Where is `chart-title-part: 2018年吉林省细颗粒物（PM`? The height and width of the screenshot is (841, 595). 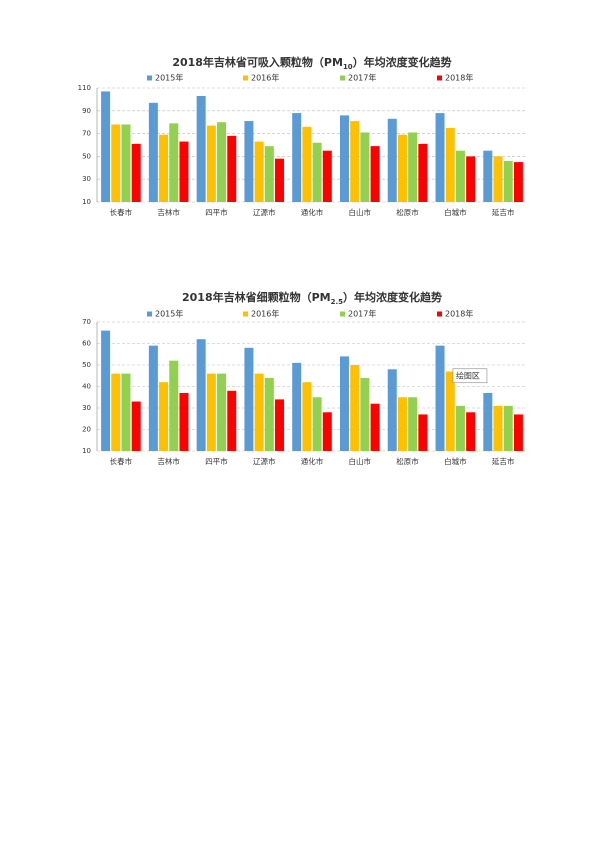
chart-title-part: 2018年吉林省细颗粒物（PM is located at coordinates (256, 297).